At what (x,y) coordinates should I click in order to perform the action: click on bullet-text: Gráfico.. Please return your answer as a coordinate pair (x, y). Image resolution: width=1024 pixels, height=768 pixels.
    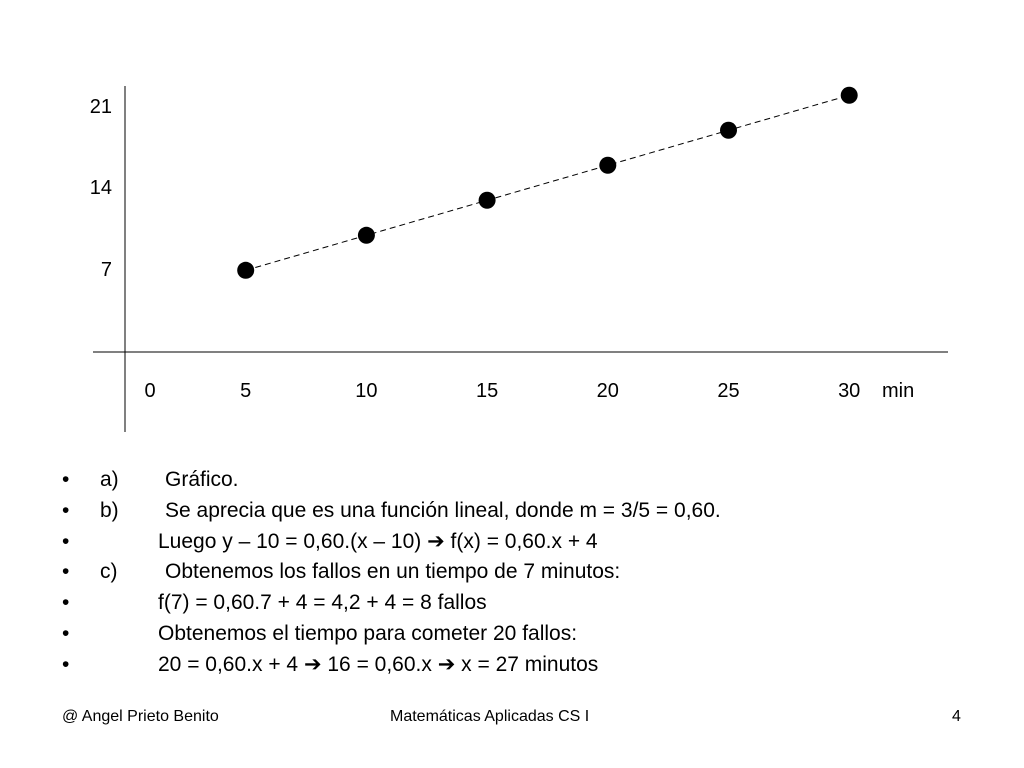
    Looking at the image, I should click on (202, 479).